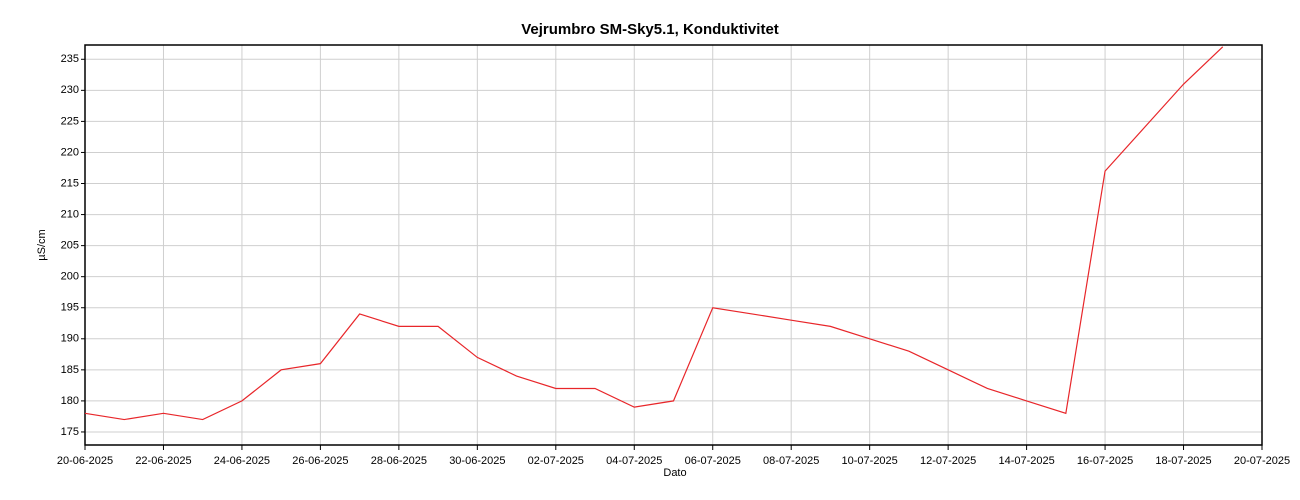 The width and height of the screenshot is (1300, 500). I want to click on chart-title: Vejrumbro SM-Sky5.1, Konduktivitet, so click(650, 29).